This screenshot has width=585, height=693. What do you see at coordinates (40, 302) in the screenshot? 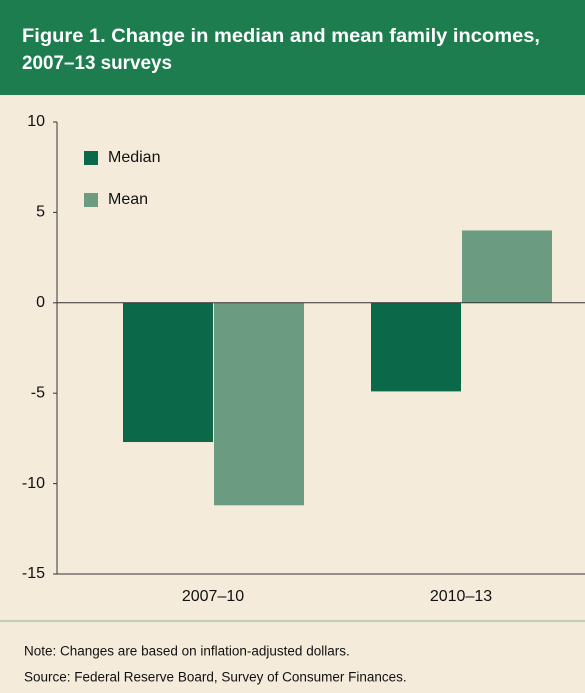
I see `y-tick-label: 0` at bounding box center [40, 302].